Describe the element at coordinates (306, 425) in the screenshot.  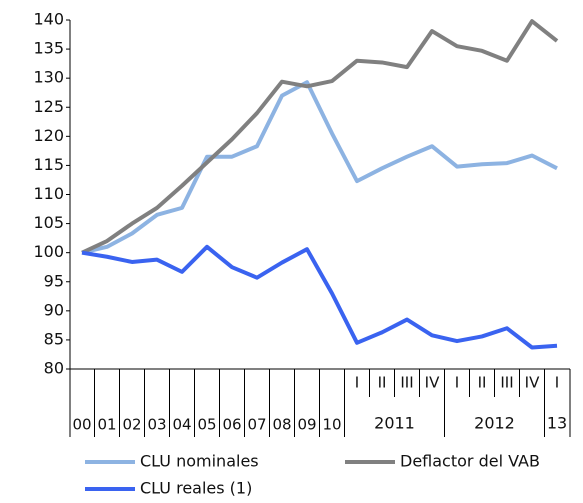
I see `x-tick-label: 09` at that location.